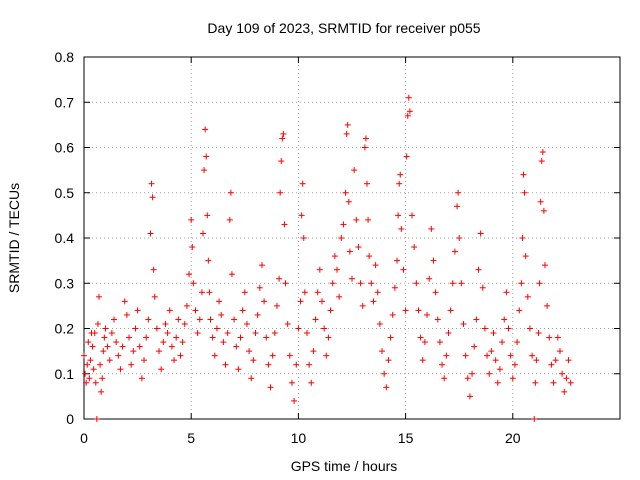 Image resolution: width=640 pixels, height=480 pixels. Describe the element at coordinates (65, 238) in the screenshot. I see `y-tick-label: 0.4` at that location.